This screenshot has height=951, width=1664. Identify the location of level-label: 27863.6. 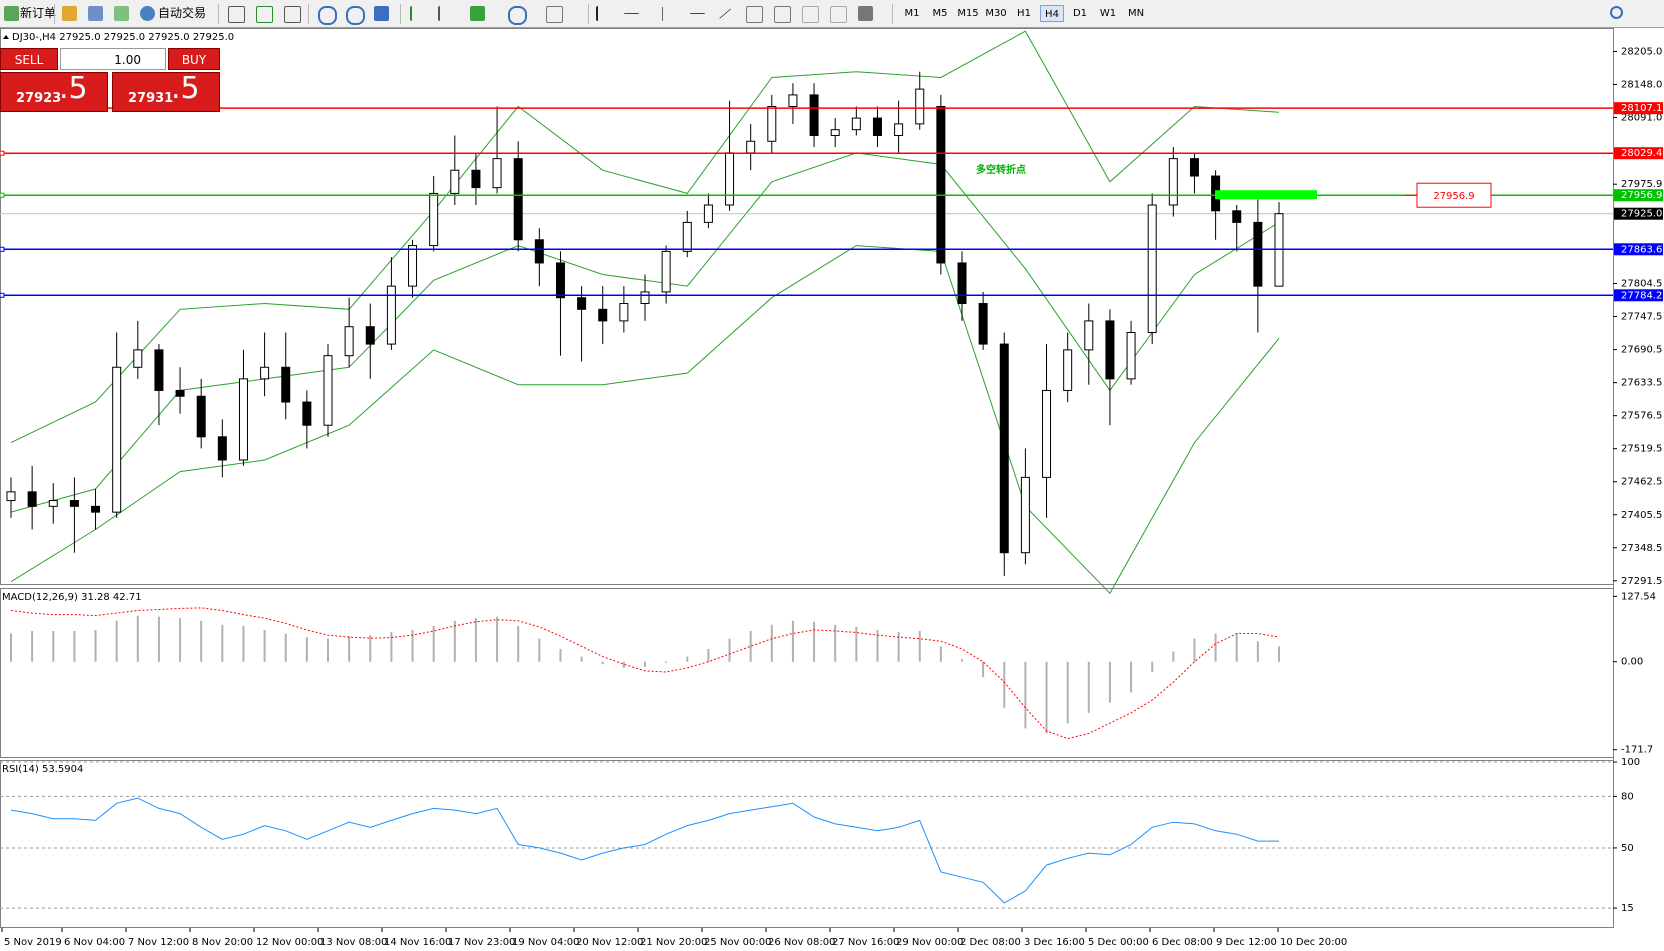
(1641, 249).